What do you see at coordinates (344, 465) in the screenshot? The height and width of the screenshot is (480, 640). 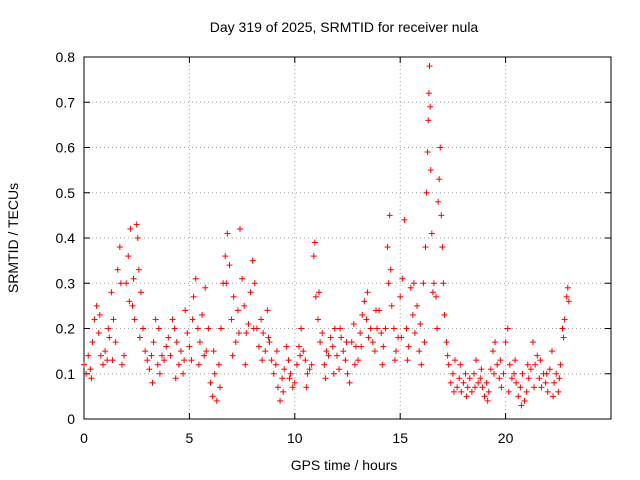 I see `x-axis-label: GPS time / hours` at bounding box center [344, 465].